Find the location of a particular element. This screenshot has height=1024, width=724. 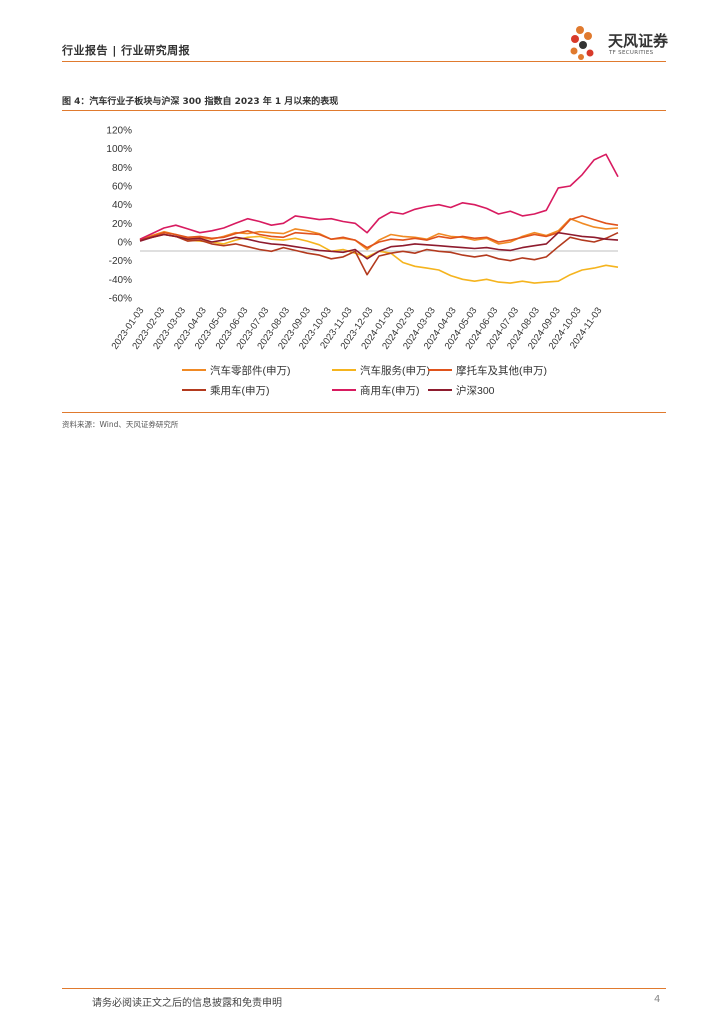

footer-disclaimer: 请务必阅读正文之后的信息披露和免责申明 is located at coordinates (187, 1003).